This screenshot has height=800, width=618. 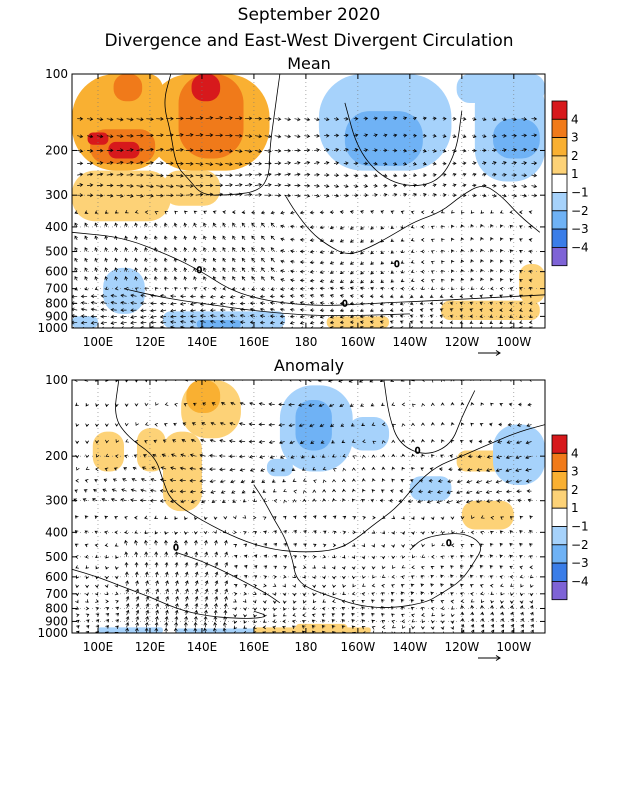 What do you see at coordinates (513, 342) in the screenshot?
I see `x-tick-label: 100W` at bounding box center [513, 342].